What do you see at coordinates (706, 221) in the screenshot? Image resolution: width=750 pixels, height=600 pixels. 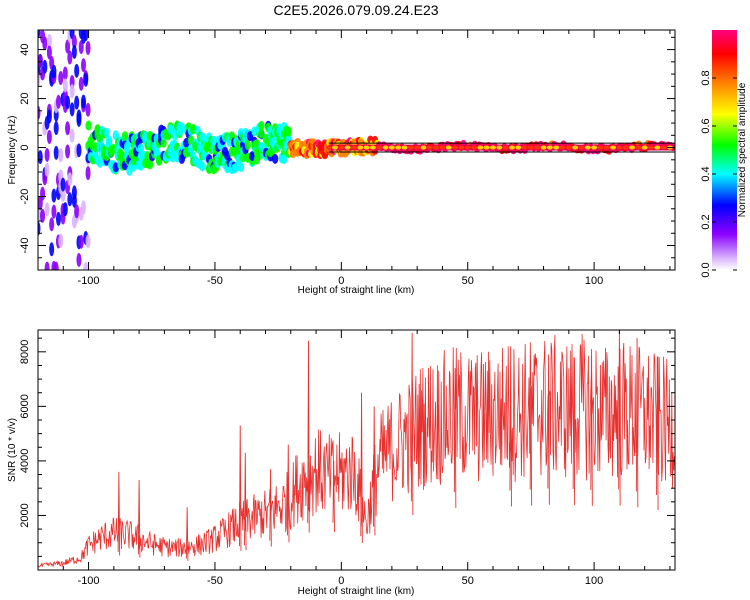 I see `colorbar-tick-label: 0.2` at bounding box center [706, 221].